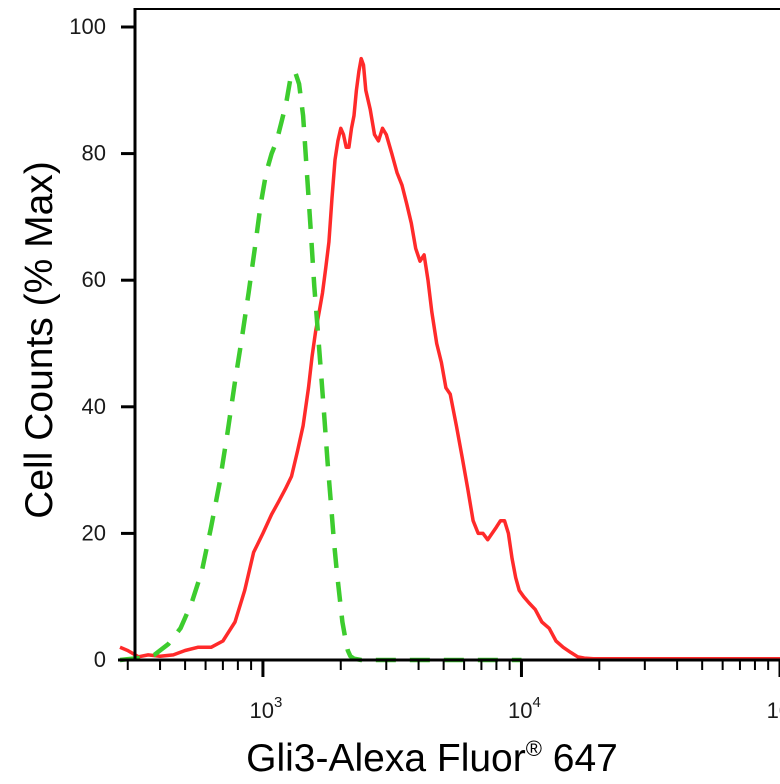 Image resolution: width=780 pixels, height=784 pixels. Describe the element at coordinates (580, 758) in the screenshot. I see `x-axis-title-tail: 647` at that location.